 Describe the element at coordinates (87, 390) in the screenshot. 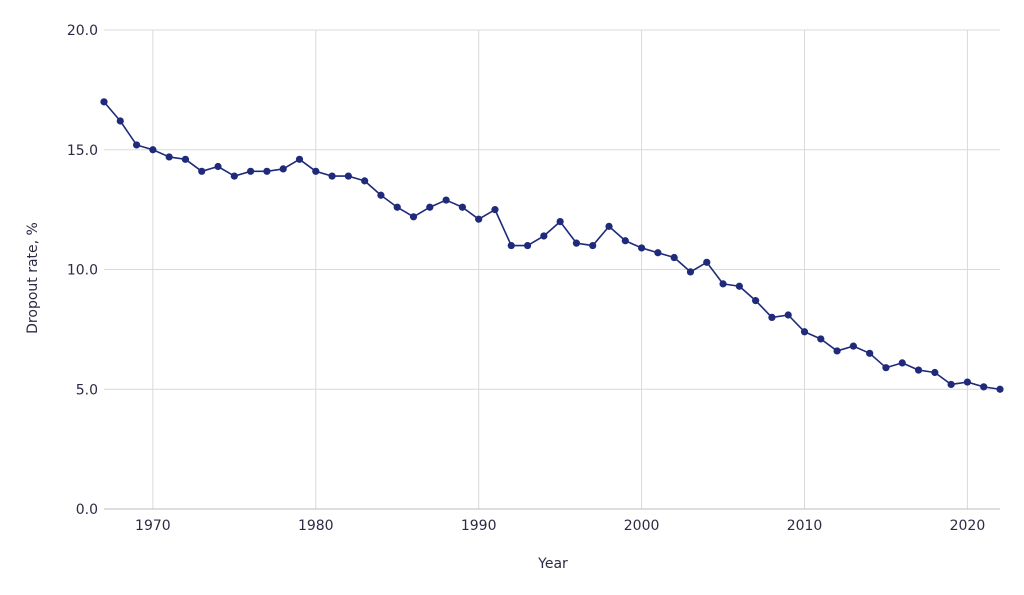

I see `y-tick-label: 5.0` at that location.